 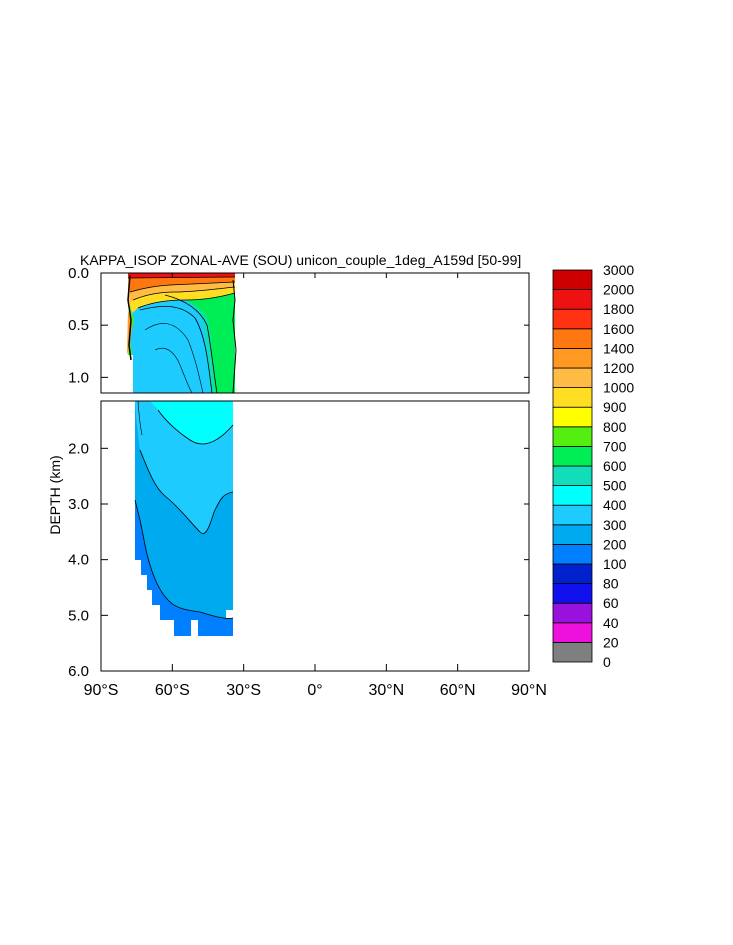 I want to click on y-axis-label: DEPTH (km), so click(x=55, y=494).